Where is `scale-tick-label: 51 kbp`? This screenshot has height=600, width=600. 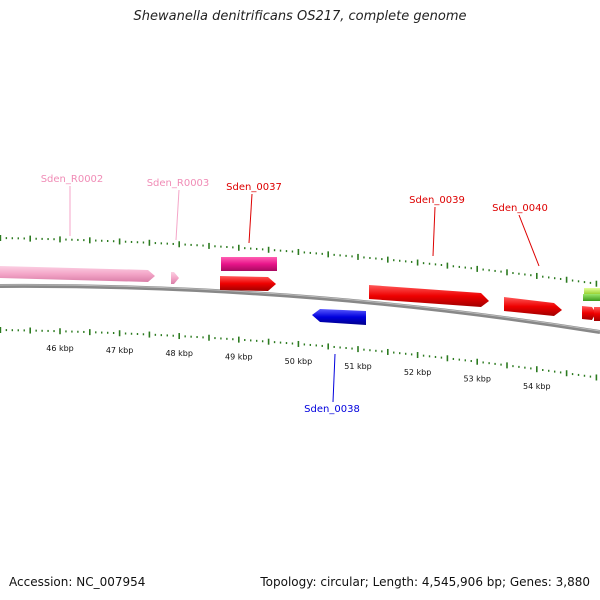 scale-tick-label: 51 kbp is located at coordinates (358, 366).